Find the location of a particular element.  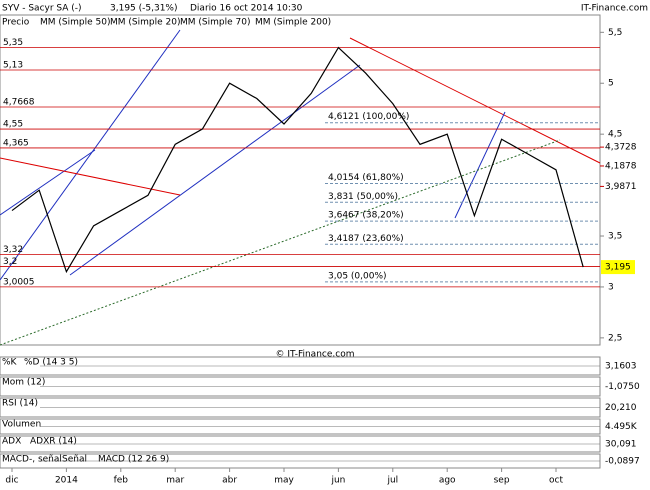

y-tick-label: 3 is located at coordinates (611, 287).